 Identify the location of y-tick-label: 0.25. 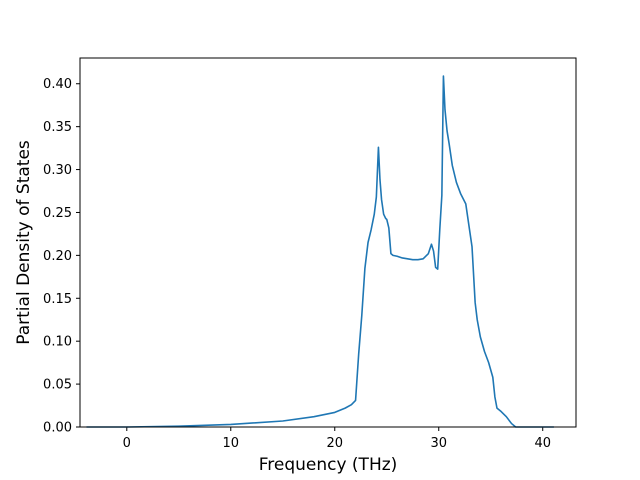
(57, 213).